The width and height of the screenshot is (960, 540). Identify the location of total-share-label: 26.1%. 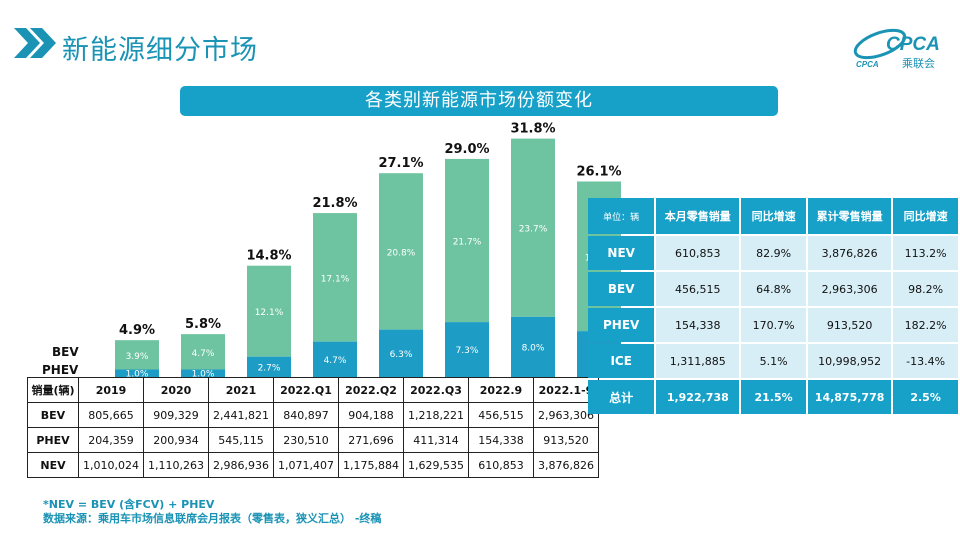
(598, 171).